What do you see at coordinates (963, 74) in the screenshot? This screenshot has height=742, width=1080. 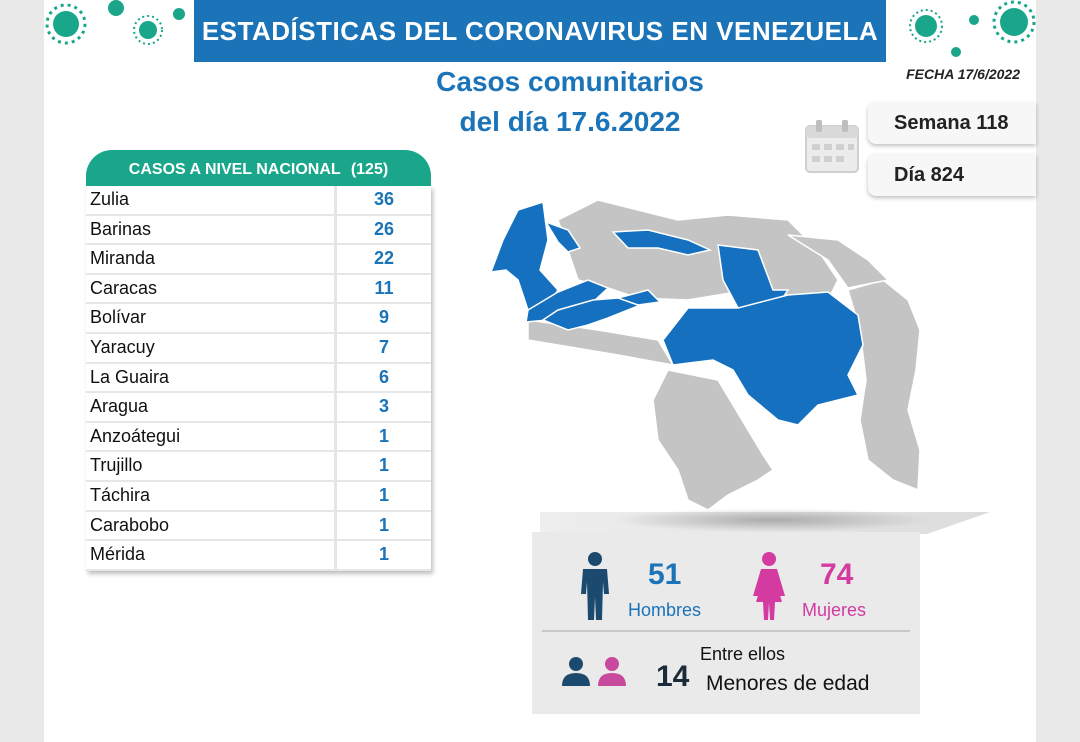 I see `report-date: FECHA 17/6/2022` at bounding box center [963, 74].